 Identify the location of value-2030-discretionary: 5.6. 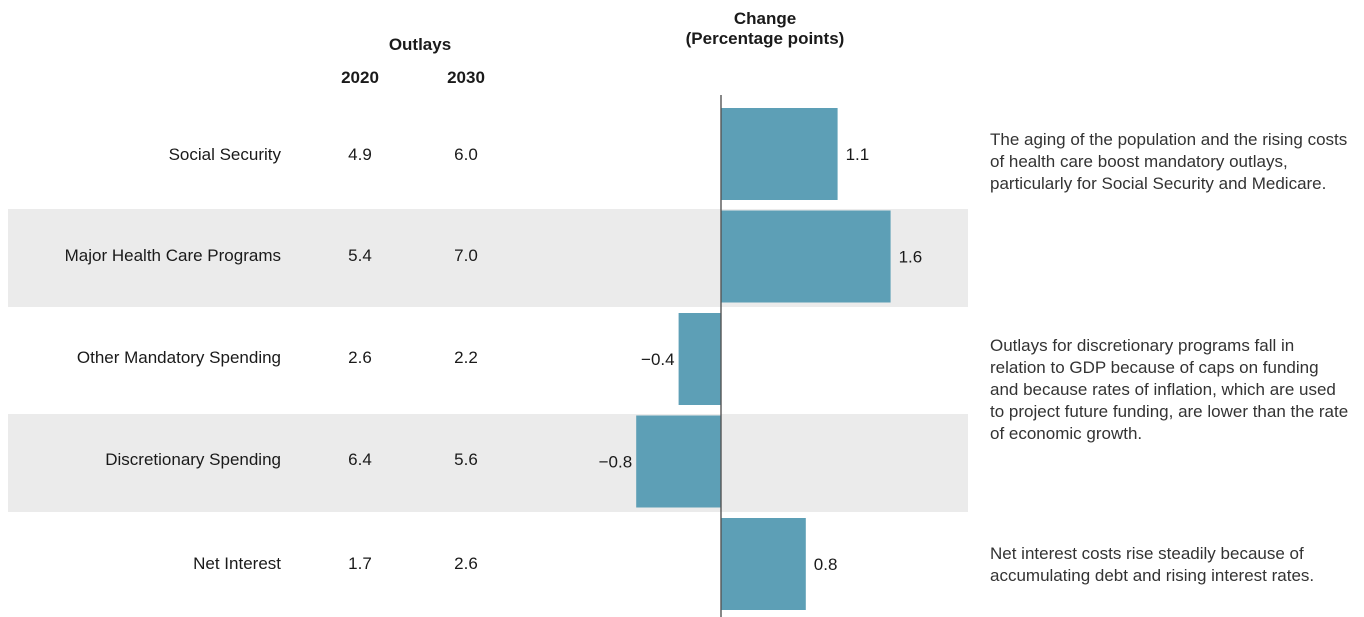
(466, 459).